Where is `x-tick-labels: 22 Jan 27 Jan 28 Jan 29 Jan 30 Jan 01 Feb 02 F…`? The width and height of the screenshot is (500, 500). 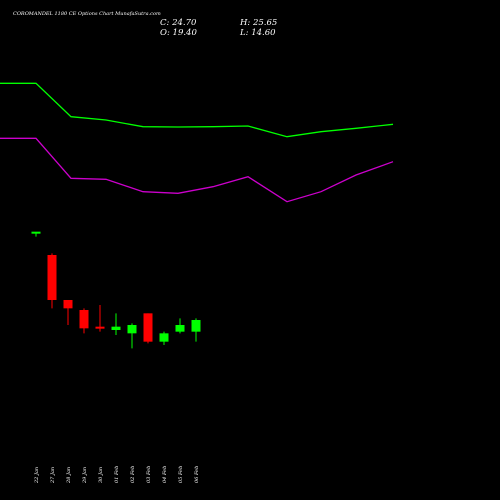 x-tick-labels: 22 Jan 27 Jan 28 Jan 29 Jan 30 Jan 01 Feb 02 F… is located at coordinates (117, 475).